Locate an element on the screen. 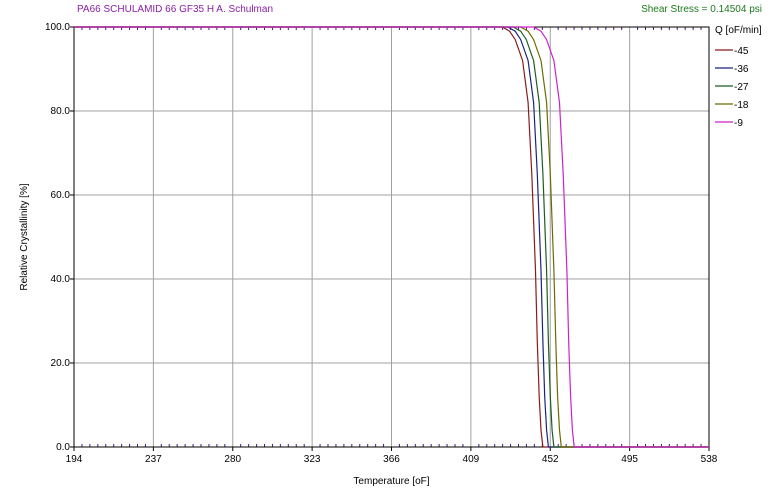 The width and height of the screenshot is (770, 498). y-tick-label: 40.0 is located at coordinates (61, 279).